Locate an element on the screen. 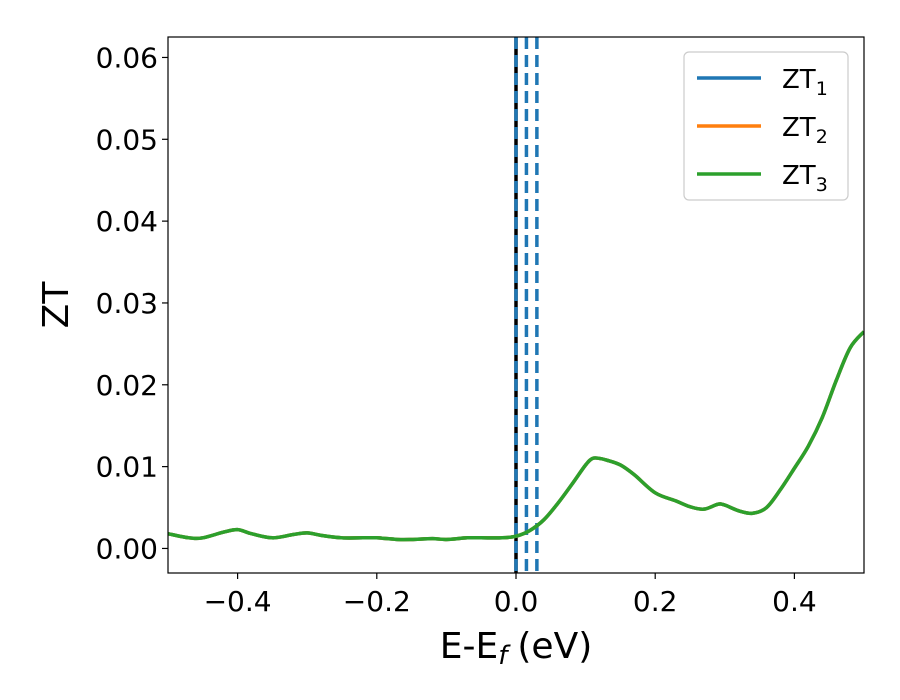  legend-label-zt1: ZT1 is located at coordinates (805, 82).